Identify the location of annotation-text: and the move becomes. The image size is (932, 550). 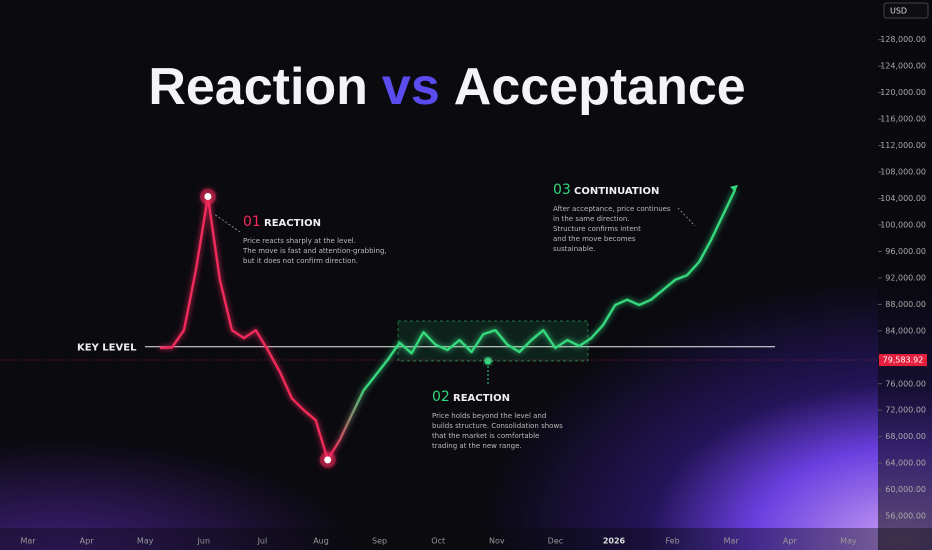
(594, 239).